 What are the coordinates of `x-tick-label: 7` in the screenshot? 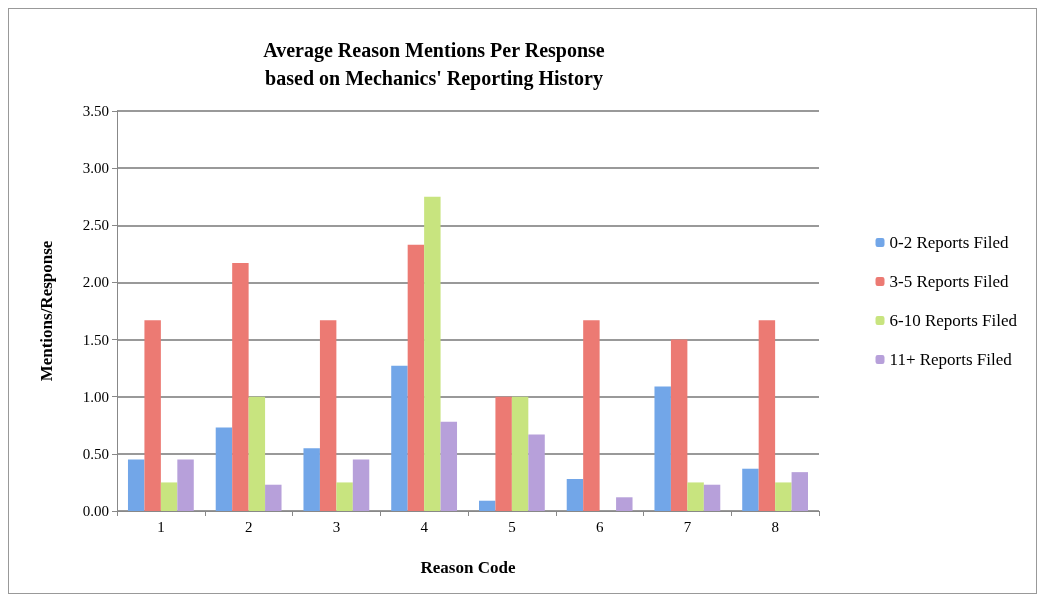 It's located at (687, 526).